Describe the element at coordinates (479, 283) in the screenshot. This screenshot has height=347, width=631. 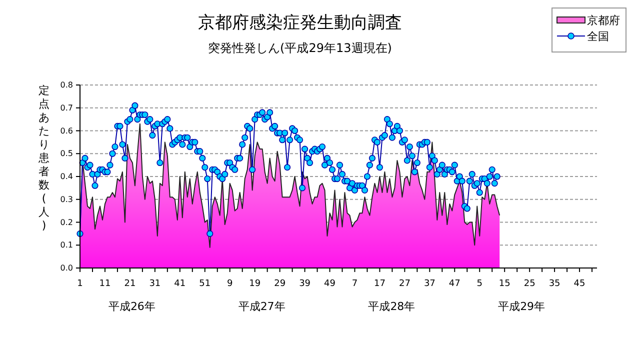
I see `x-tick-label: 5` at that location.